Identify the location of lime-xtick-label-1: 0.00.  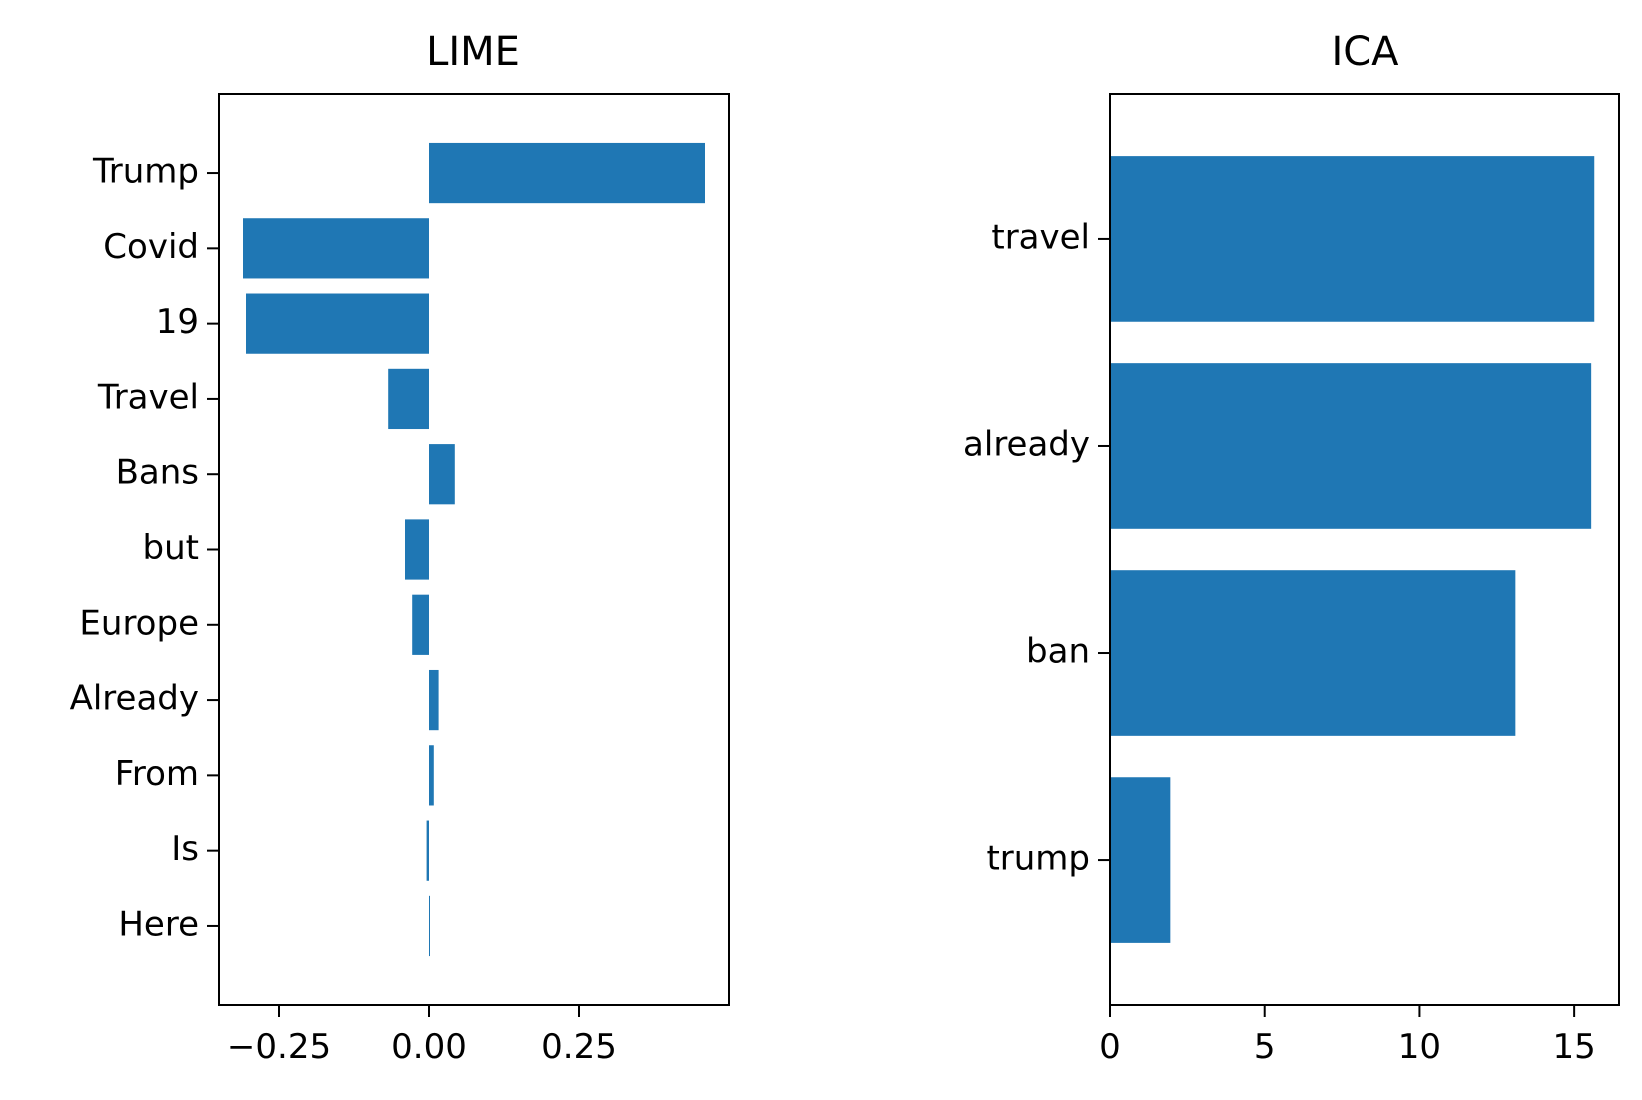
(429, 1047).